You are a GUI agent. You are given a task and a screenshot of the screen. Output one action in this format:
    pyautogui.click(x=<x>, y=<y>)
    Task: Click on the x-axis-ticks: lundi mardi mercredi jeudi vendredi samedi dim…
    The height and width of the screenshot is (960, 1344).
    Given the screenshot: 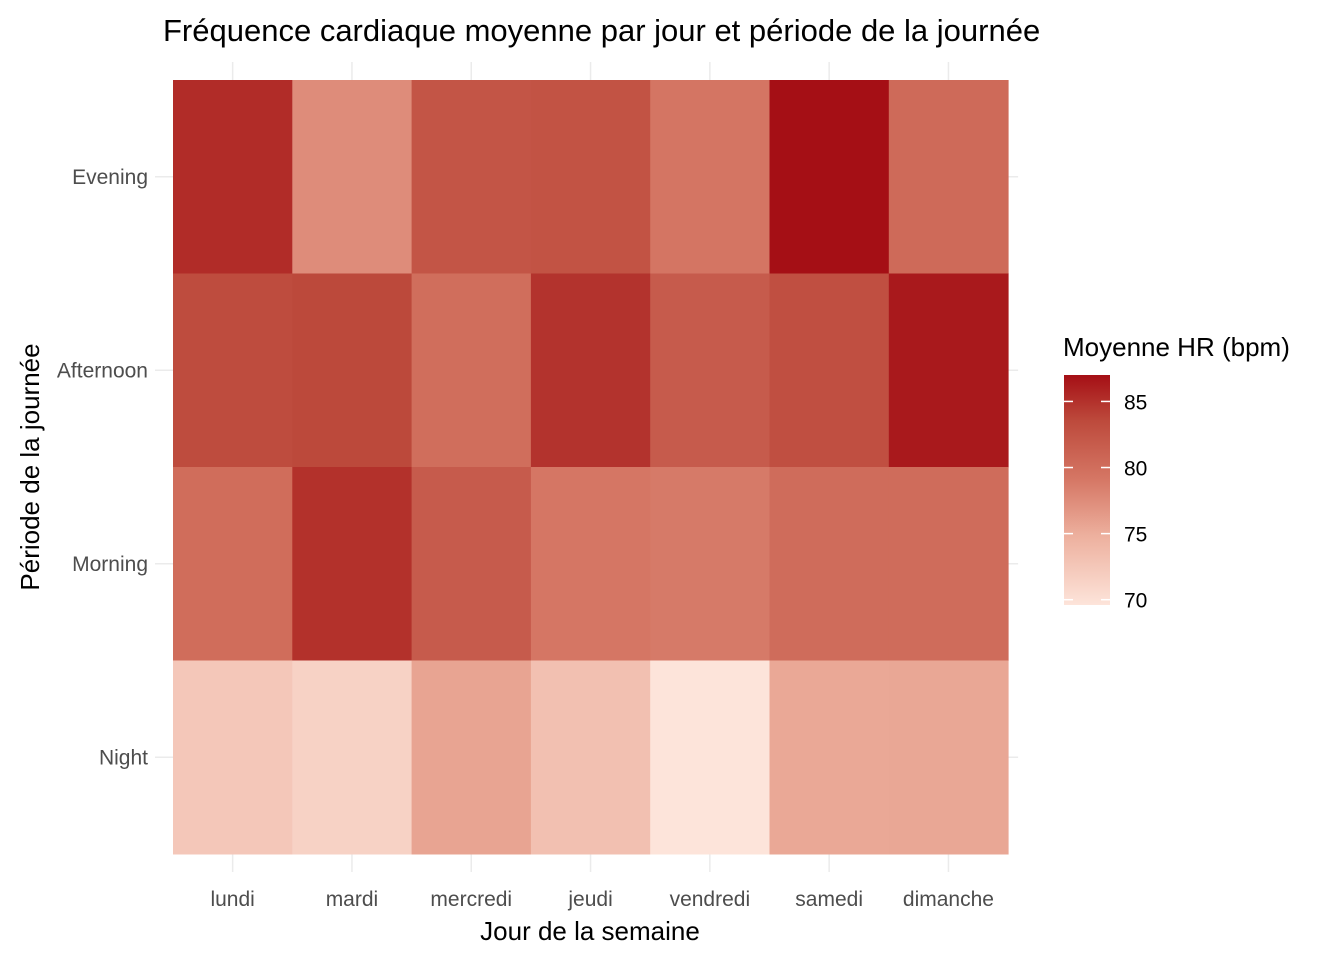 What is the action you would take?
    pyautogui.click(x=602, y=899)
    